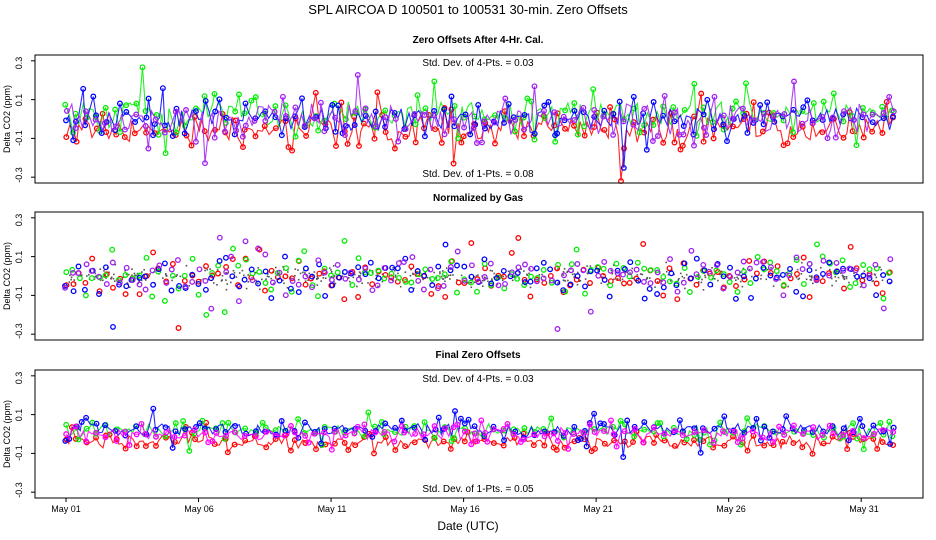 The width and height of the screenshot is (936, 540). I want to click on x-tick-label: May 11, so click(332, 509).